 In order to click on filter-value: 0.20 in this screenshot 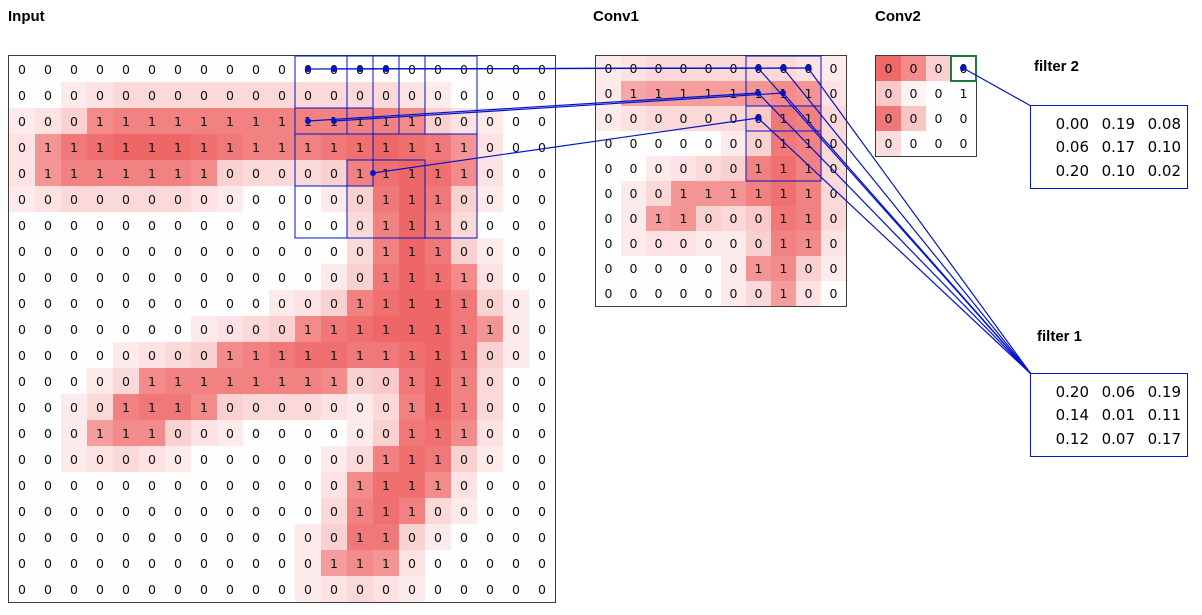, I will do `click(1072, 391)`.